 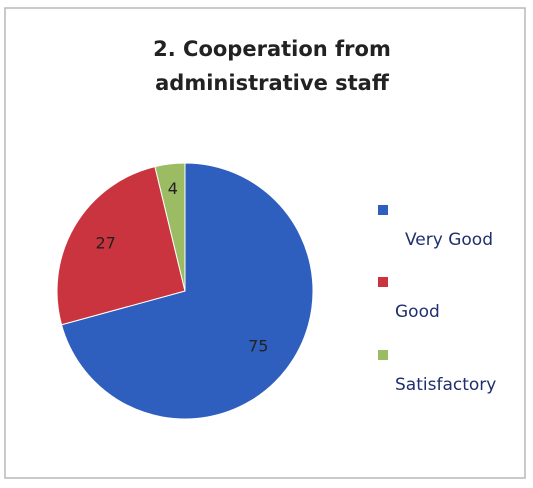 I want to click on data-label: 4, so click(x=173, y=188).